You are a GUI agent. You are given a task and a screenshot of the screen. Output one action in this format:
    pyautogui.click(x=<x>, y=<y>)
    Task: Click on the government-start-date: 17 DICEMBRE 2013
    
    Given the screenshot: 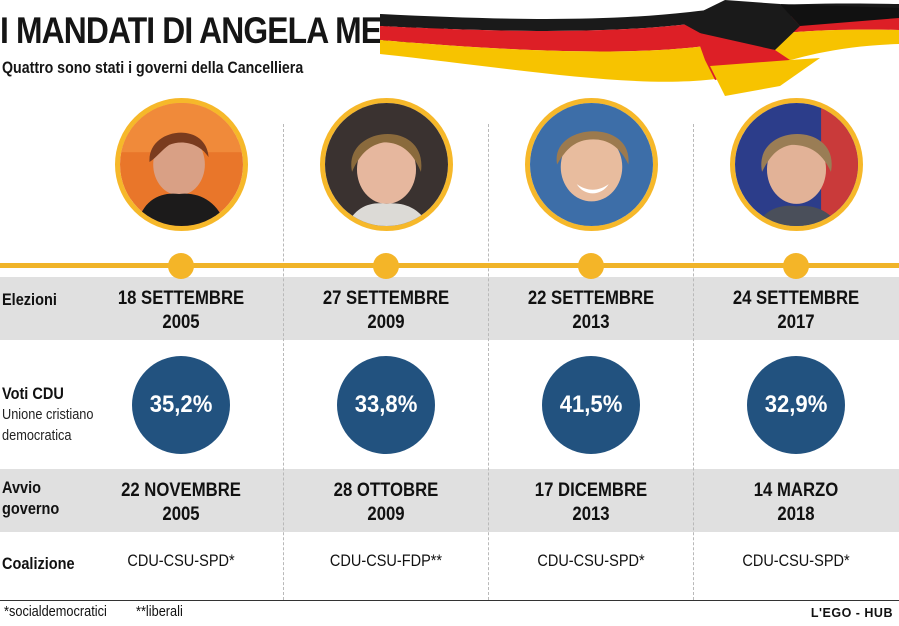 What is the action you would take?
    pyautogui.click(x=591, y=502)
    